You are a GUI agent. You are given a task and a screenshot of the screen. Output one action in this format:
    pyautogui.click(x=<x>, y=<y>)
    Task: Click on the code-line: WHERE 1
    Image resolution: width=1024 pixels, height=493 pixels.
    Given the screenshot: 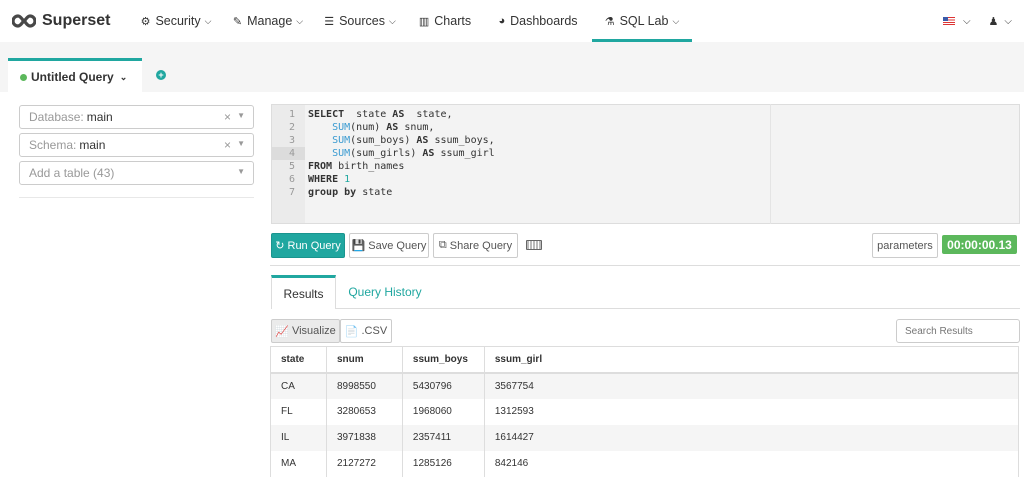 What is the action you would take?
    pyautogui.click(x=329, y=179)
    